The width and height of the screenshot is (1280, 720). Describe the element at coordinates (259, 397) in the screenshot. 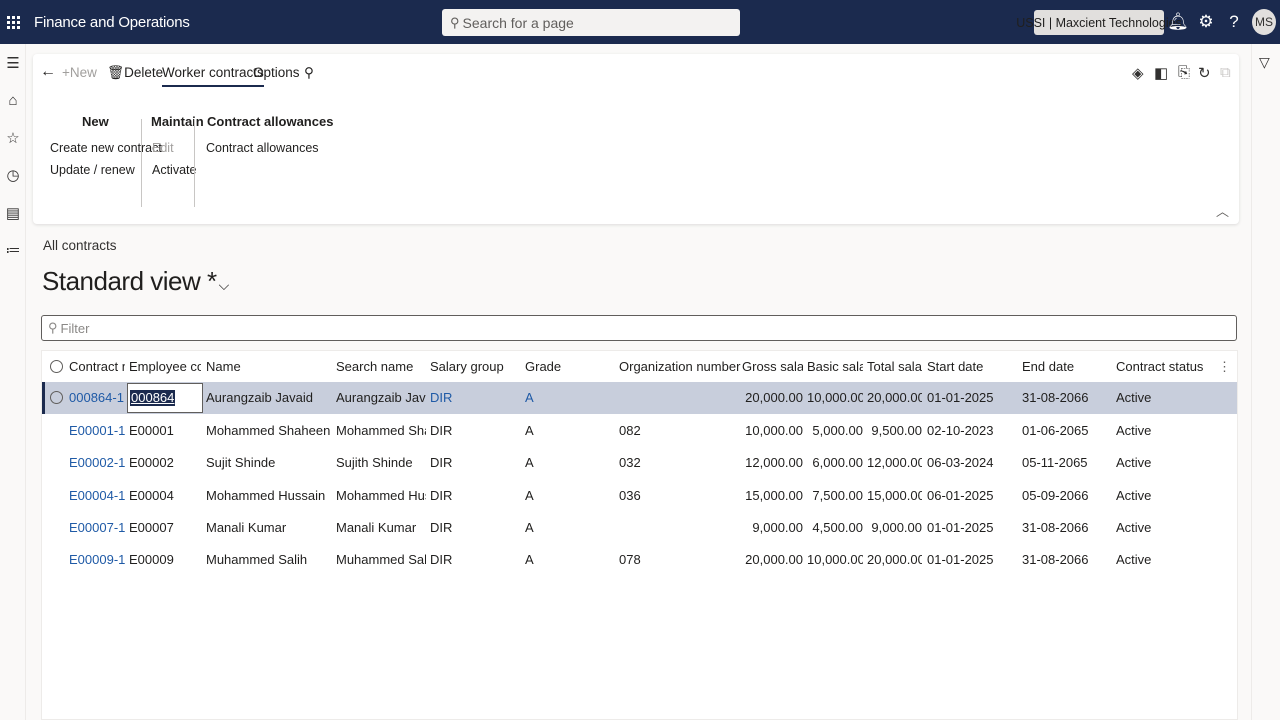

I see `cell-name: Aurangzaib Javaid` at that location.